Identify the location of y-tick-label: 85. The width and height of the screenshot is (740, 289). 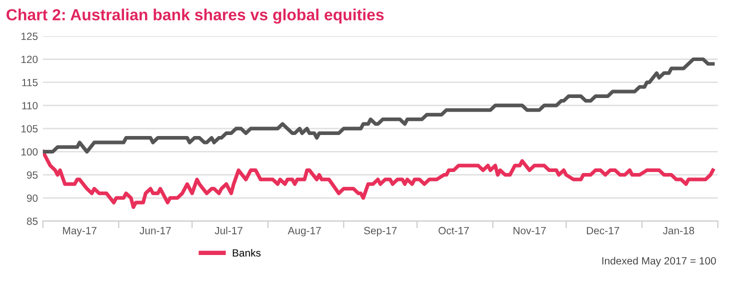
(32, 221).